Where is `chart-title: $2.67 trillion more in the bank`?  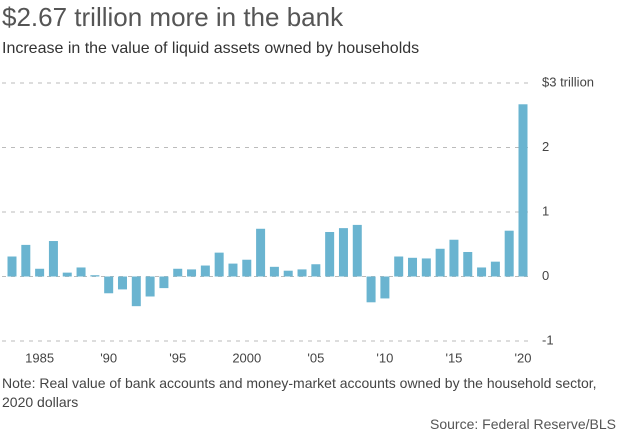
chart-title: $2.67 trillion more in the bank is located at coordinates (173, 17).